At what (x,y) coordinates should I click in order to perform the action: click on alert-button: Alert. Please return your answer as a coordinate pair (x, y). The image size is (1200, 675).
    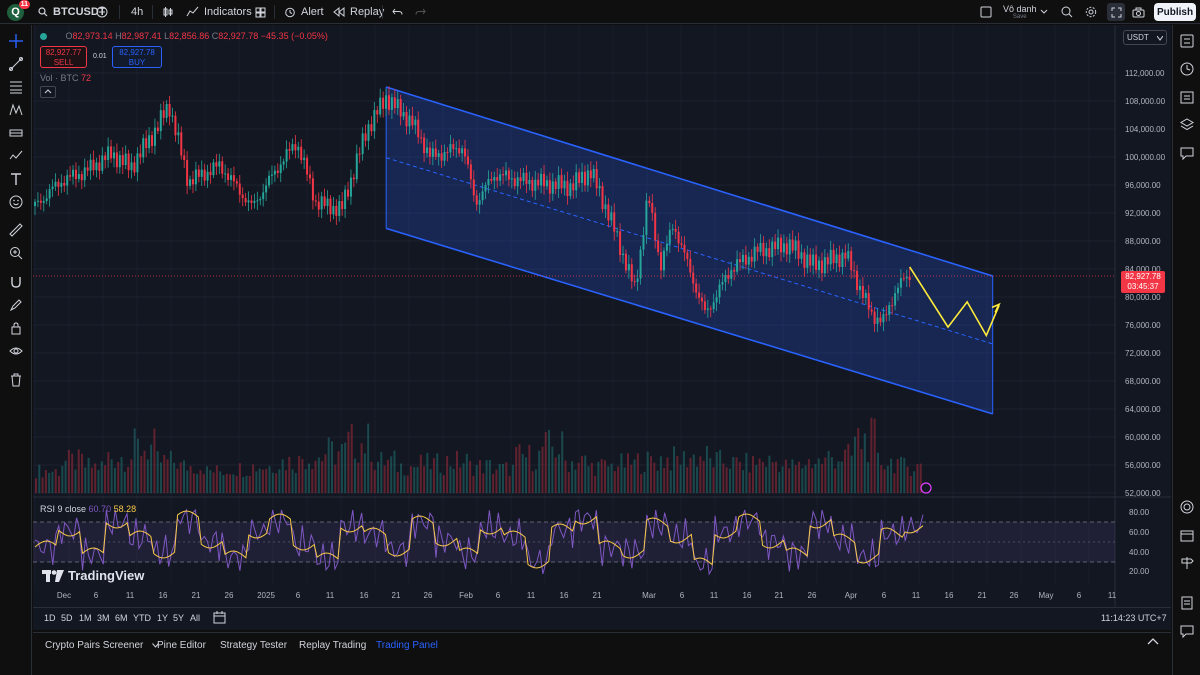
    Looking at the image, I should click on (304, 12).